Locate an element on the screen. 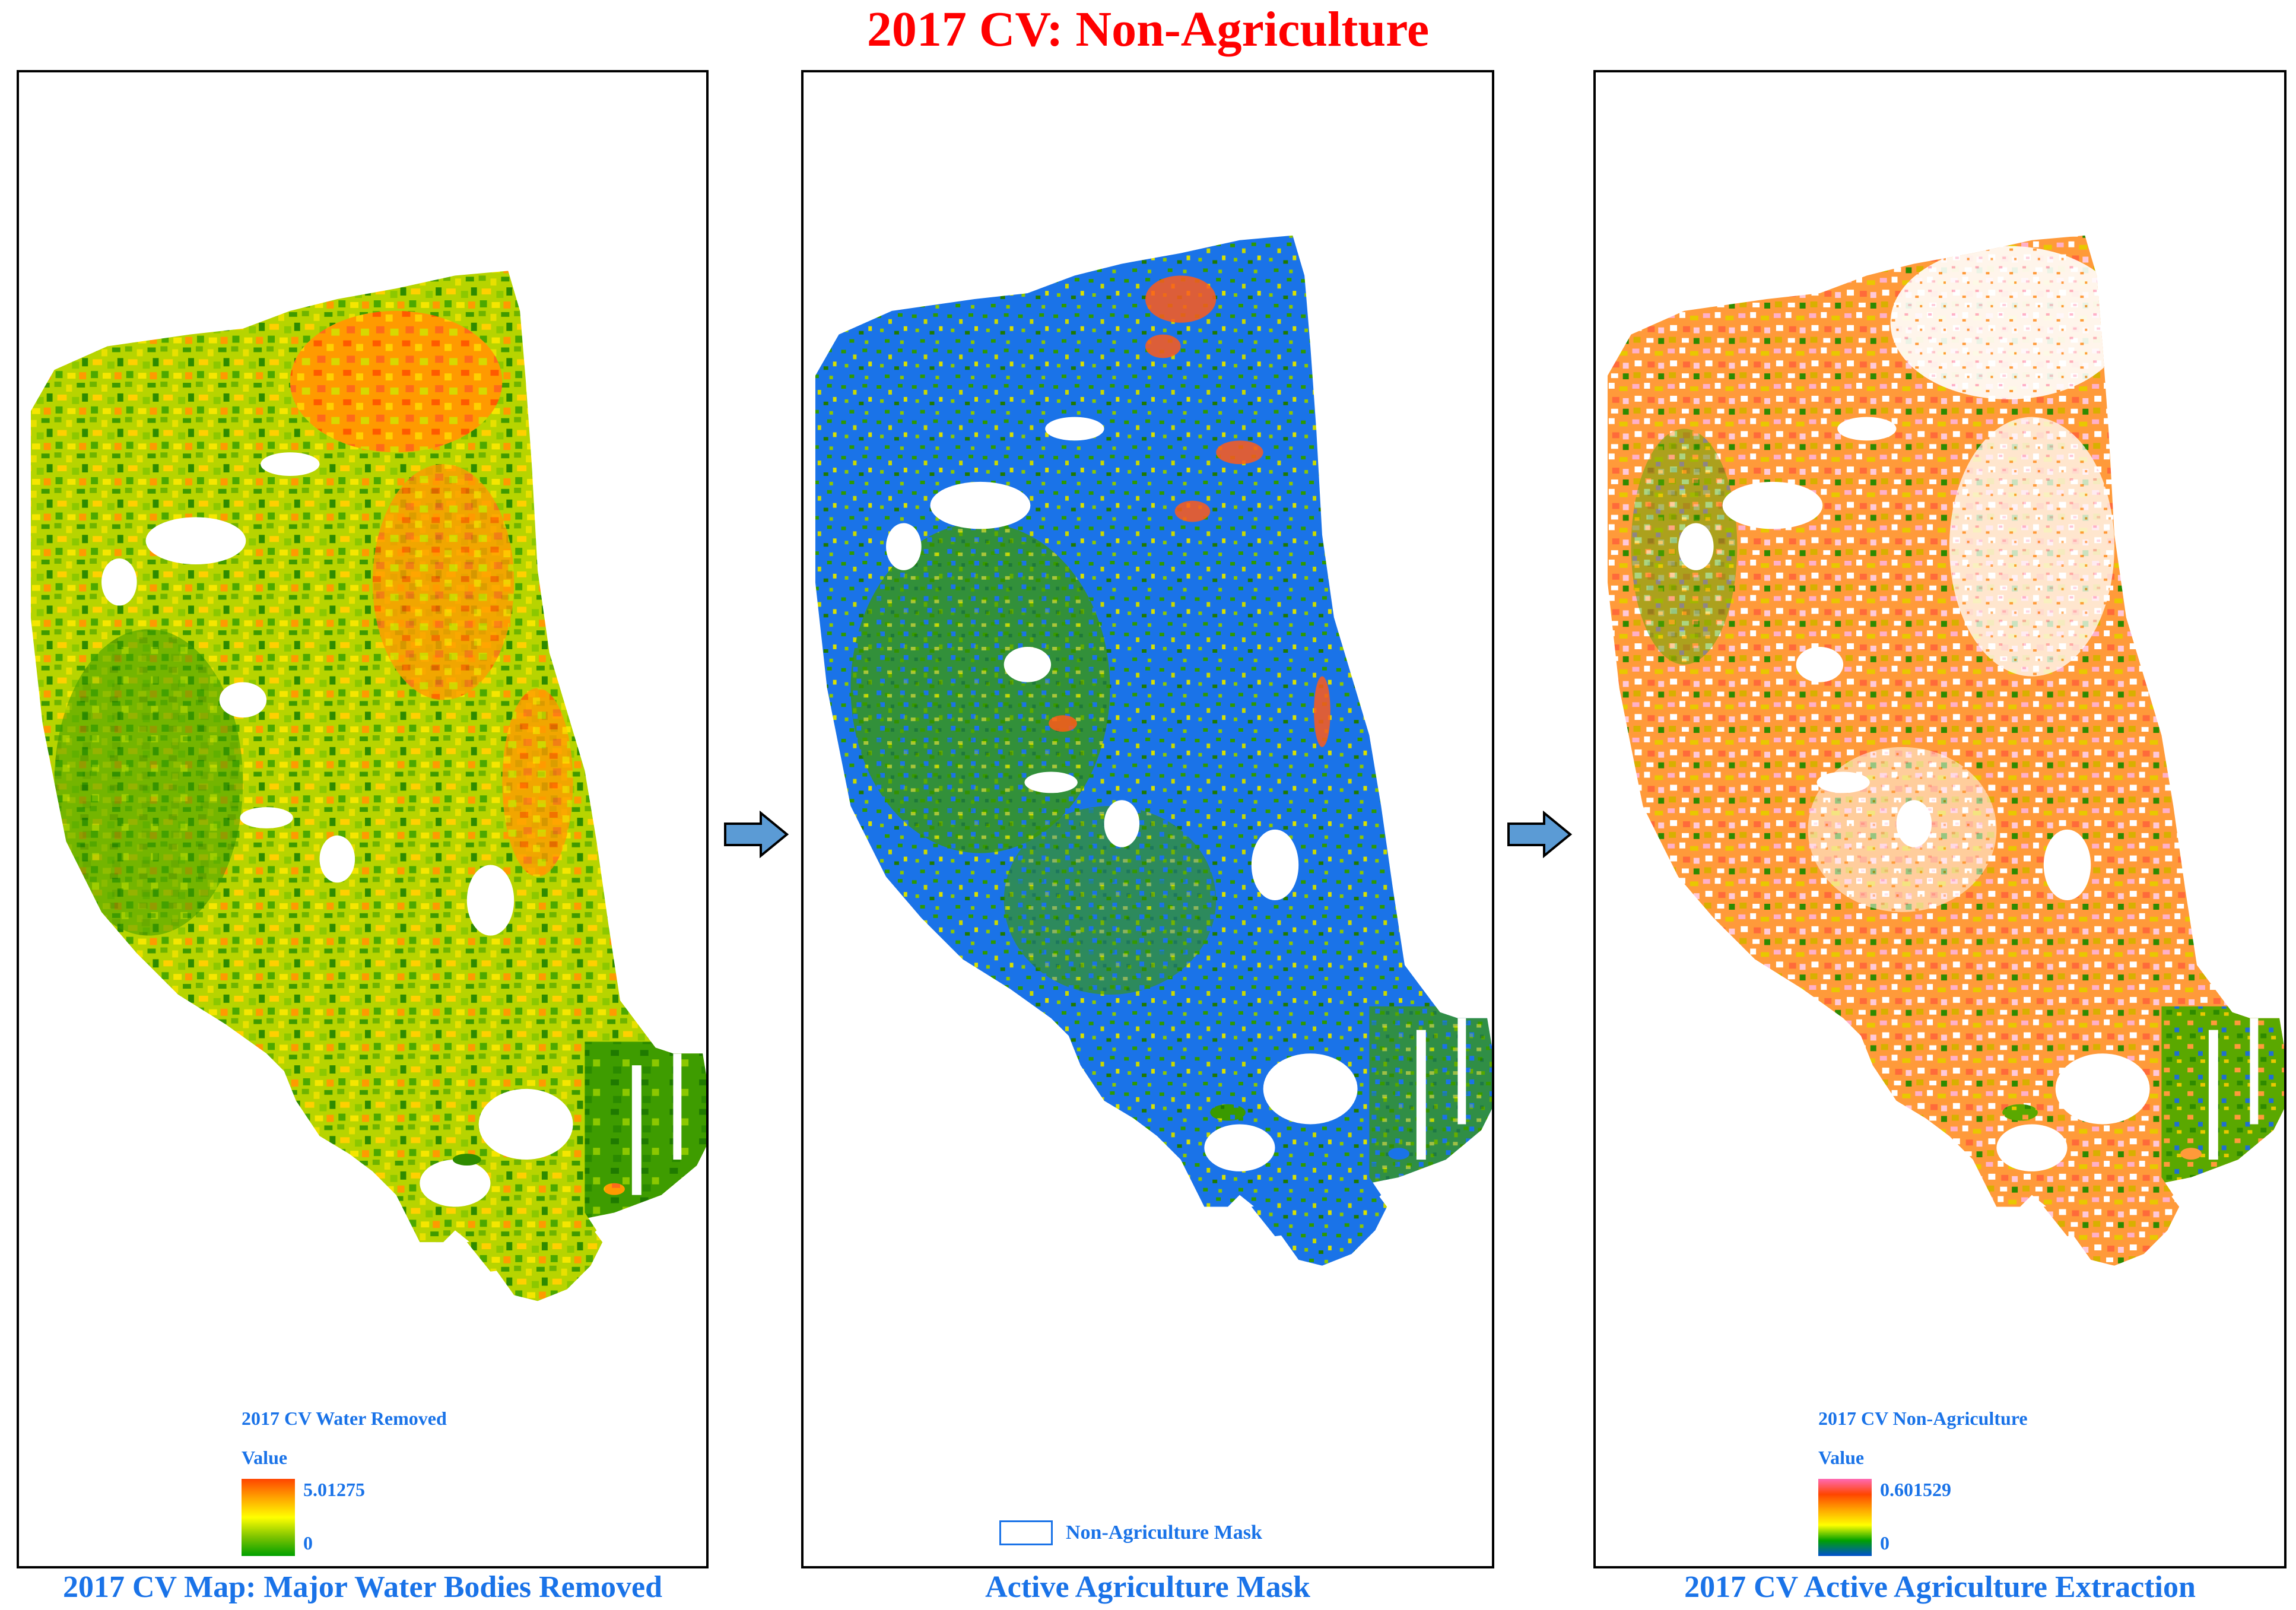 This screenshot has height=1610, width=2296. legend-non-agriculture: 2017 CV Non-Agriculture Value 0.601529 0 is located at coordinates (1943, 1485).